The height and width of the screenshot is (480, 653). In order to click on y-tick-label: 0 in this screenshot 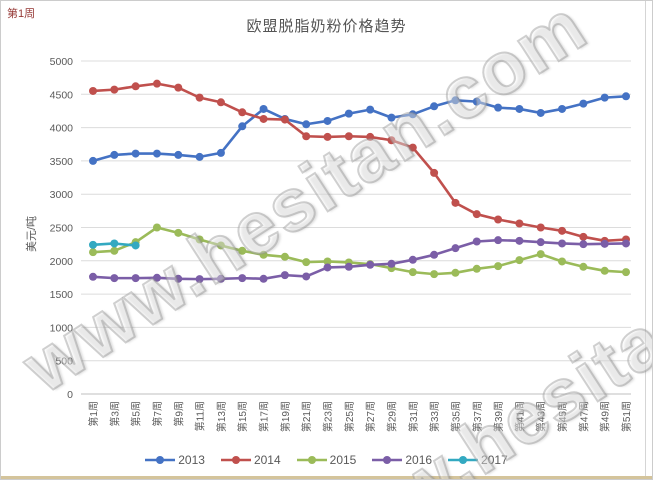, I will do `click(70, 395)`.